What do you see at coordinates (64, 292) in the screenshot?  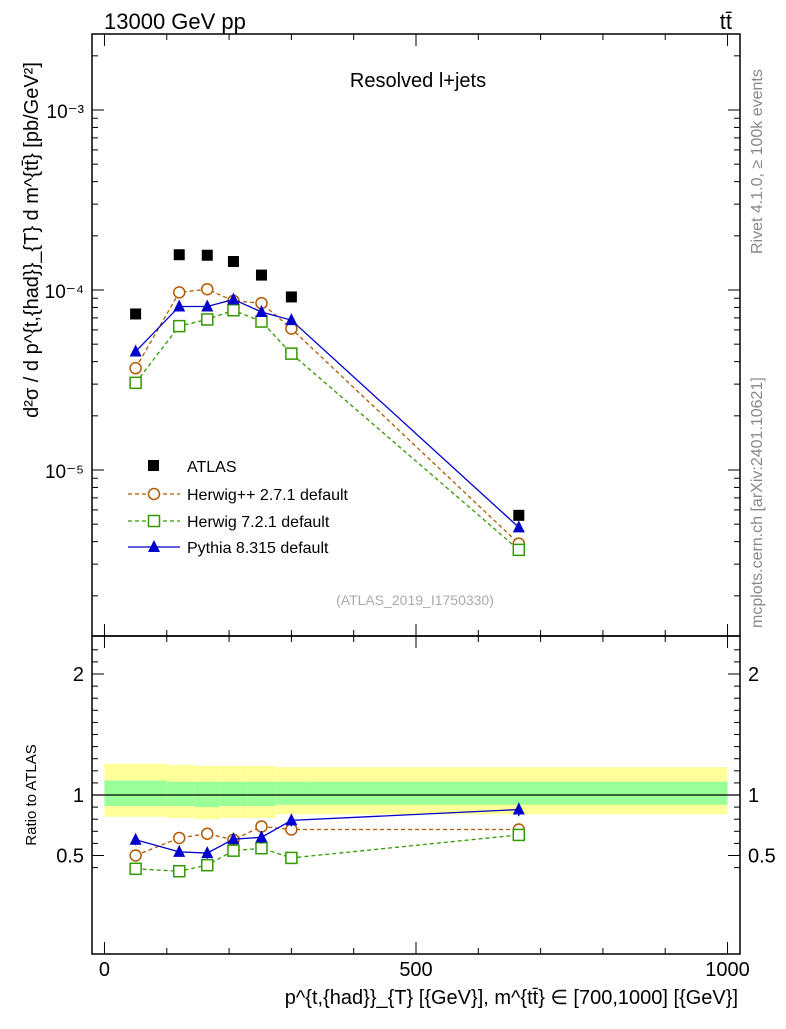 I see `main-ytick-label-1e-4: 10⁻⁴` at bounding box center [64, 292].